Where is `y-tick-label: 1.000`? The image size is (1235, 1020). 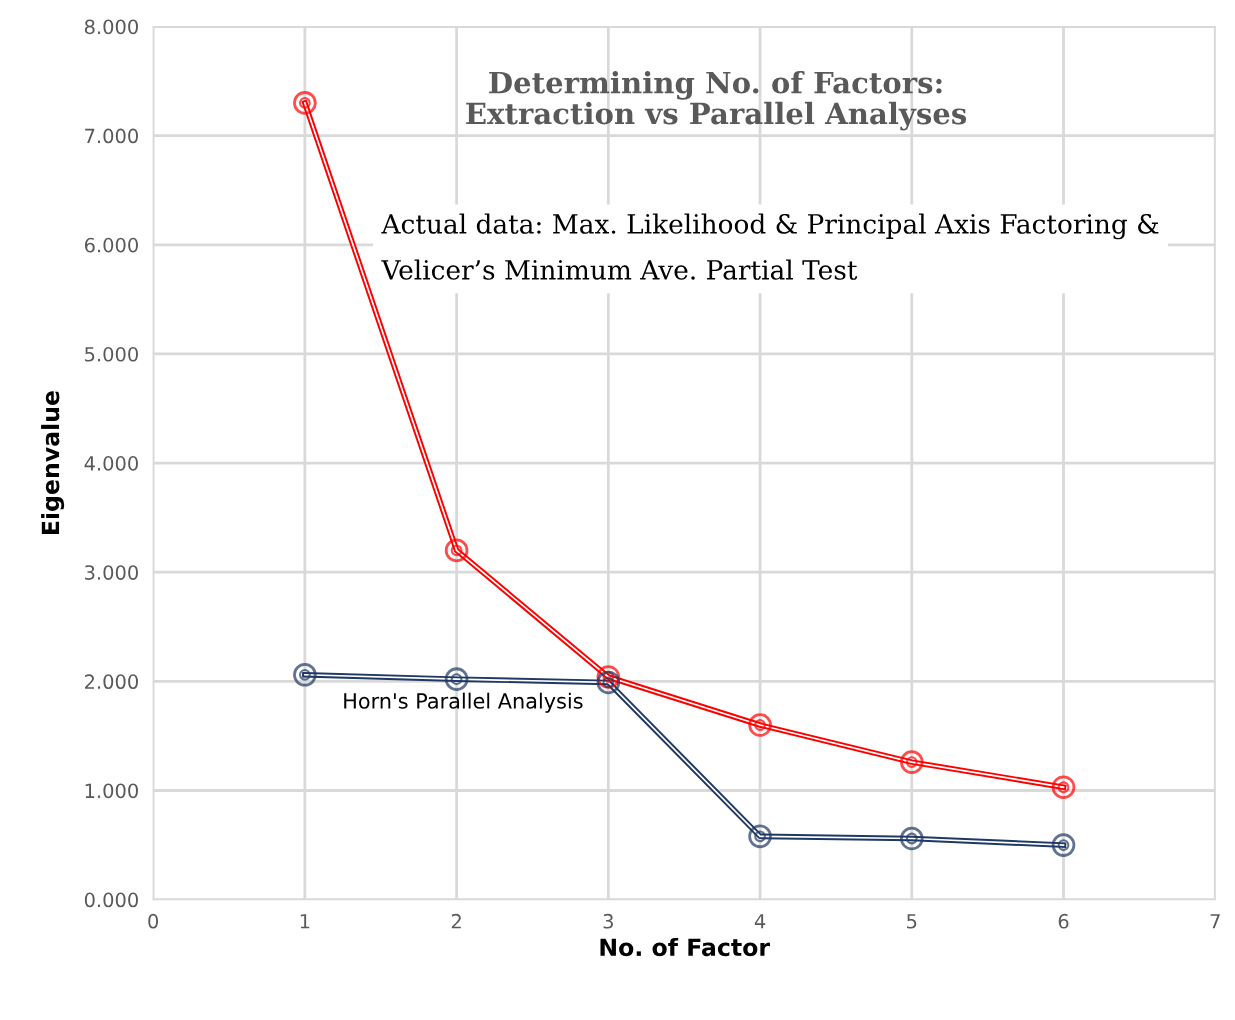
y-tick-label: 1.000 is located at coordinates (111, 791).